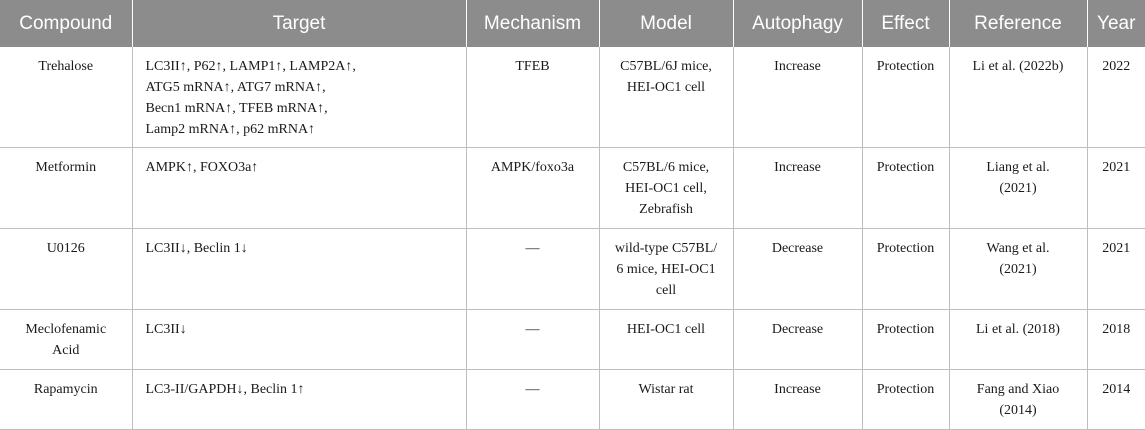  What do you see at coordinates (666, 167) in the screenshot?
I see `model-line: C57BL/6 mice,` at bounding box center [666, 167].